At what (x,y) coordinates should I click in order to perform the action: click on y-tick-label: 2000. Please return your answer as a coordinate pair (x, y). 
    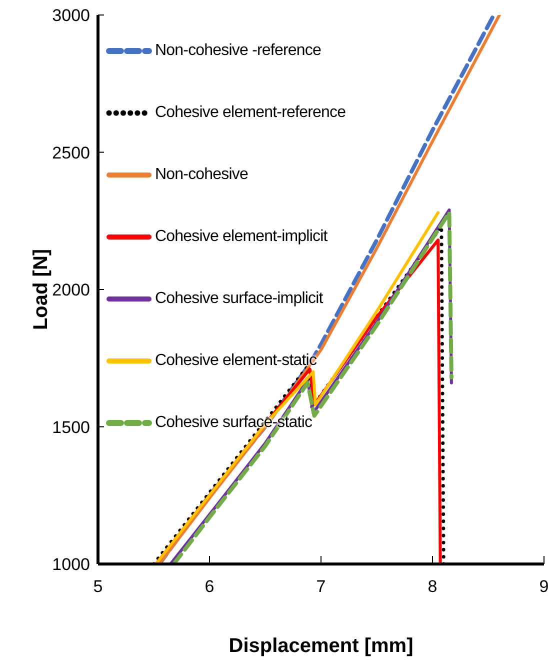
    Looking at the image, I should click on (71, 290).